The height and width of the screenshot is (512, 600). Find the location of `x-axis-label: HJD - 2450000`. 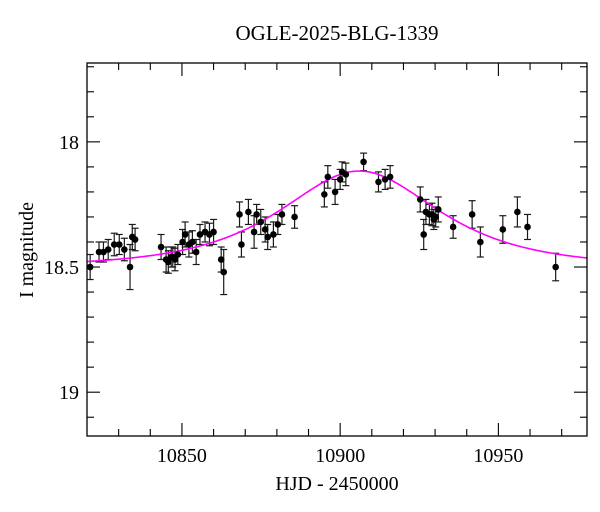

x-axis-label: HJD - 2450000 is located at coordinates (336, 484).